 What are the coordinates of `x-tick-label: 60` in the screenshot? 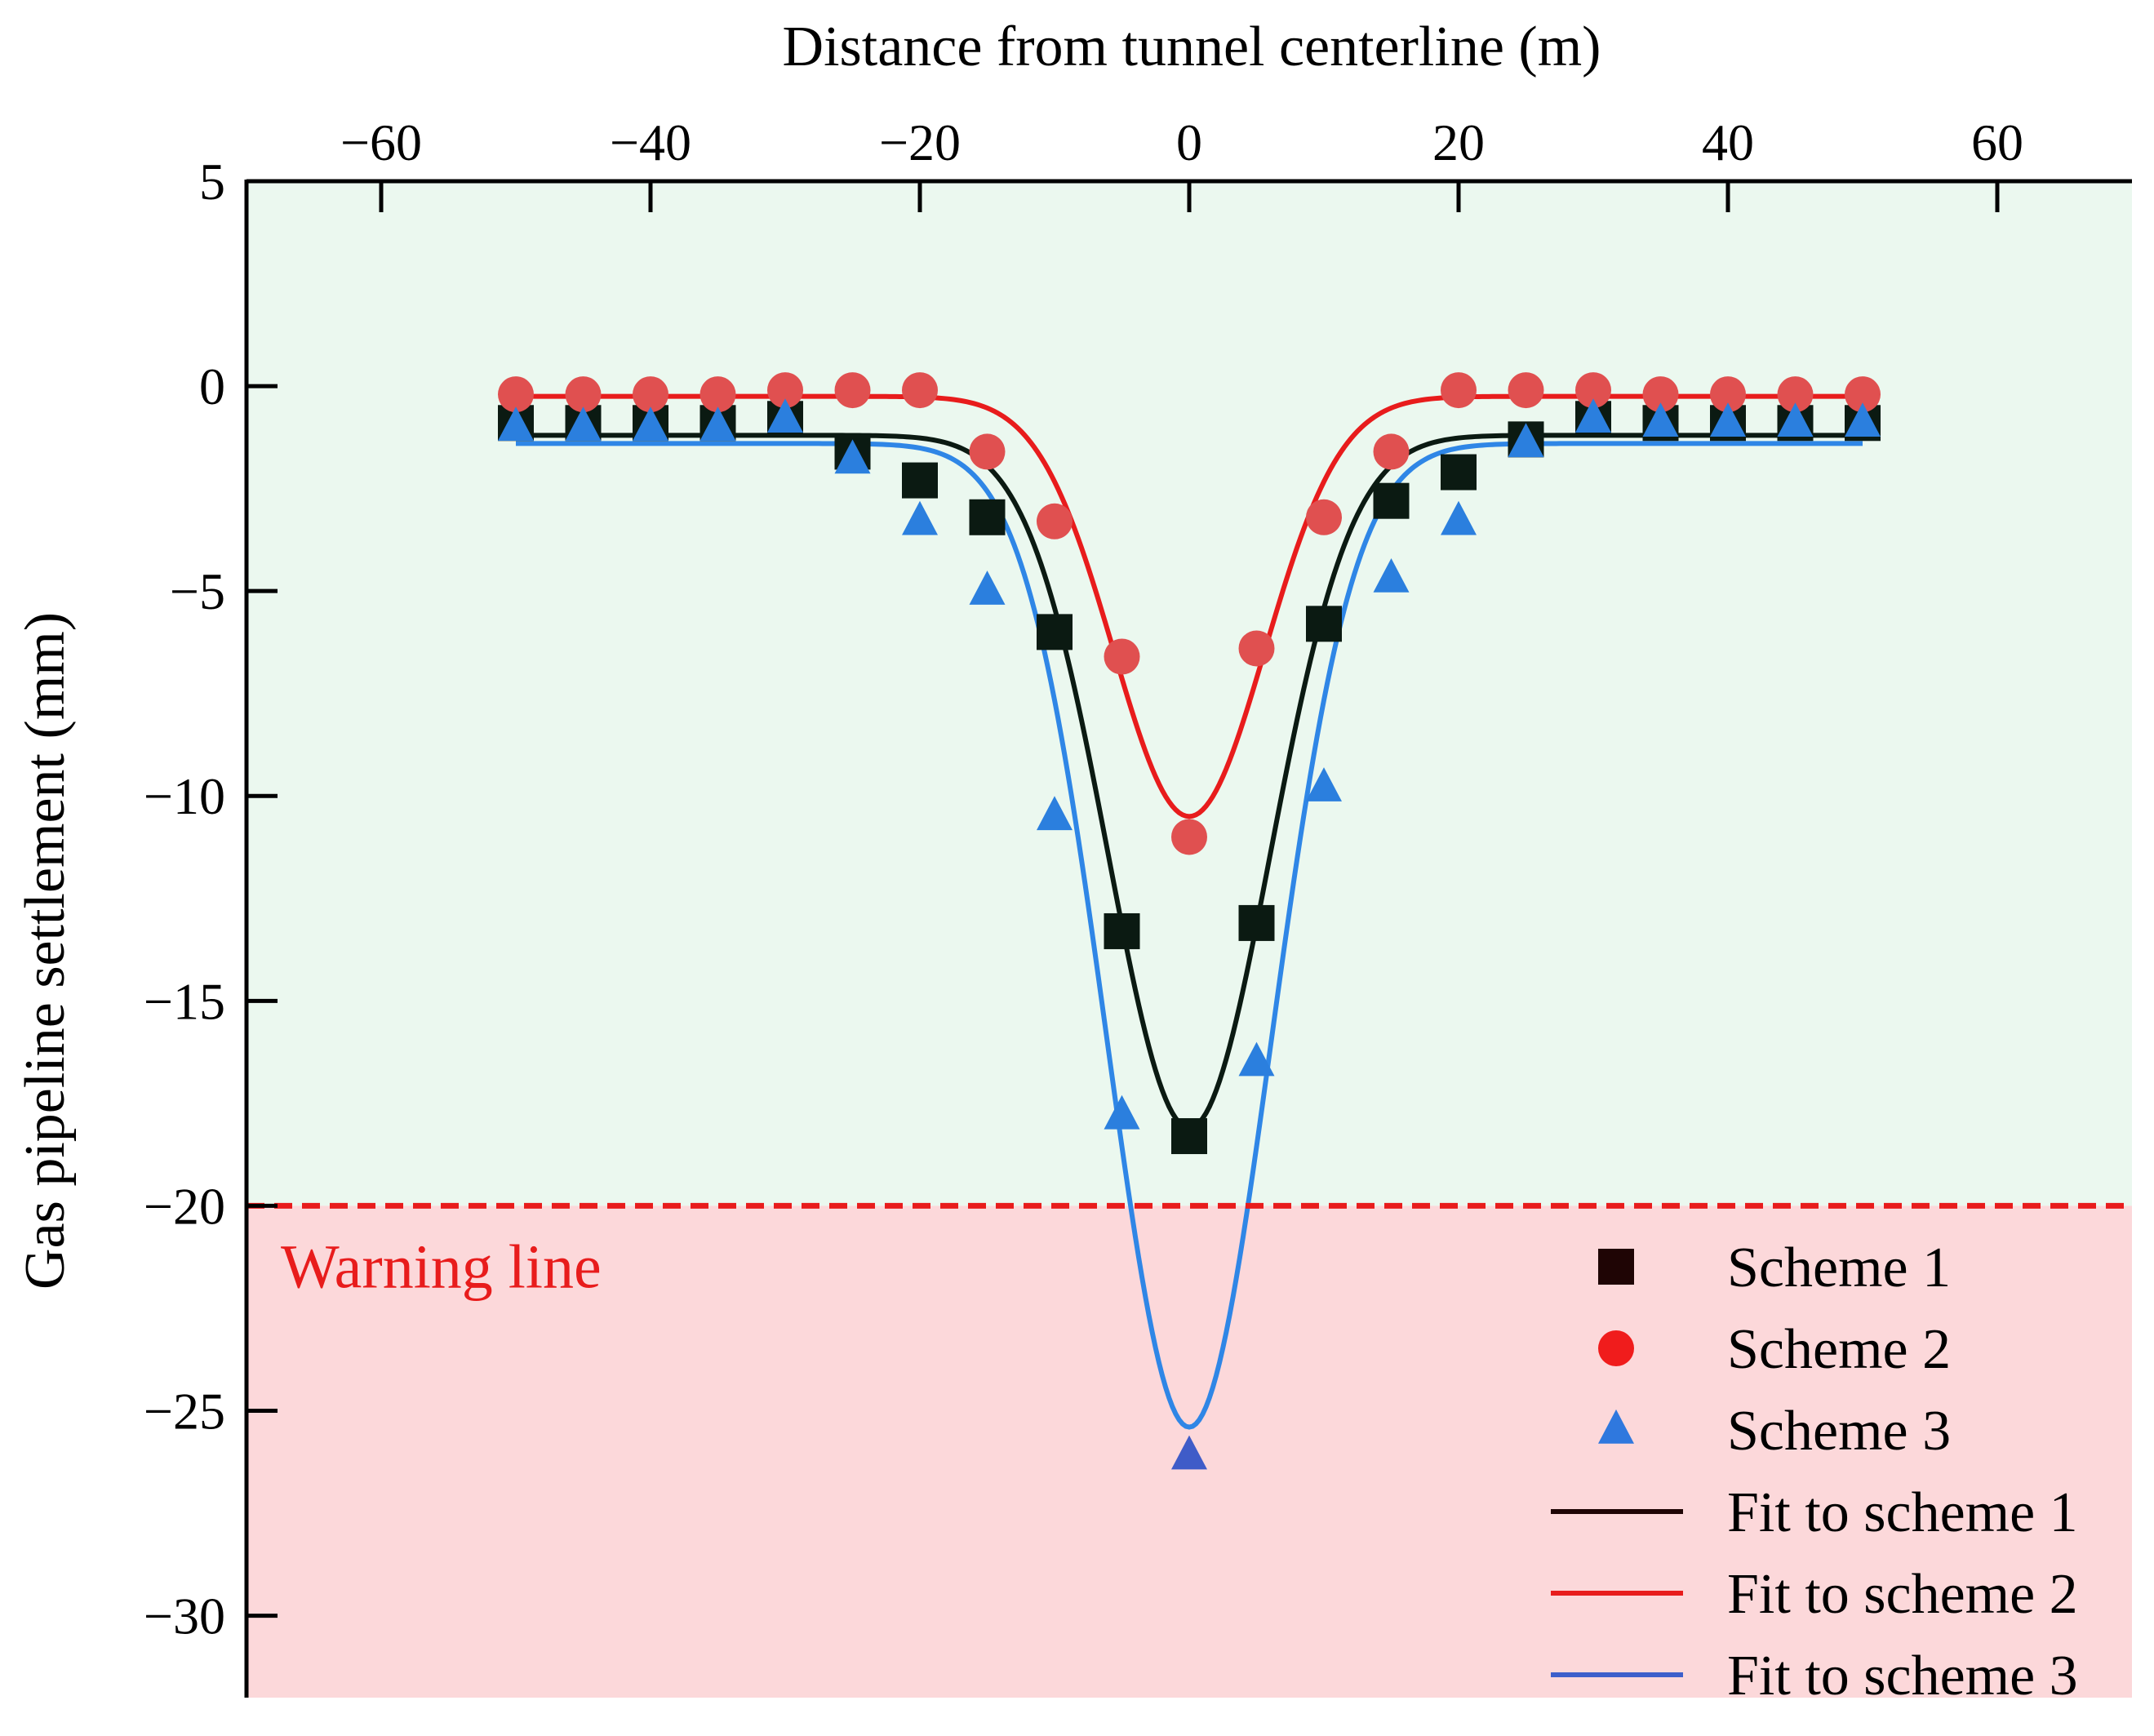 It's located at (1997, 142).